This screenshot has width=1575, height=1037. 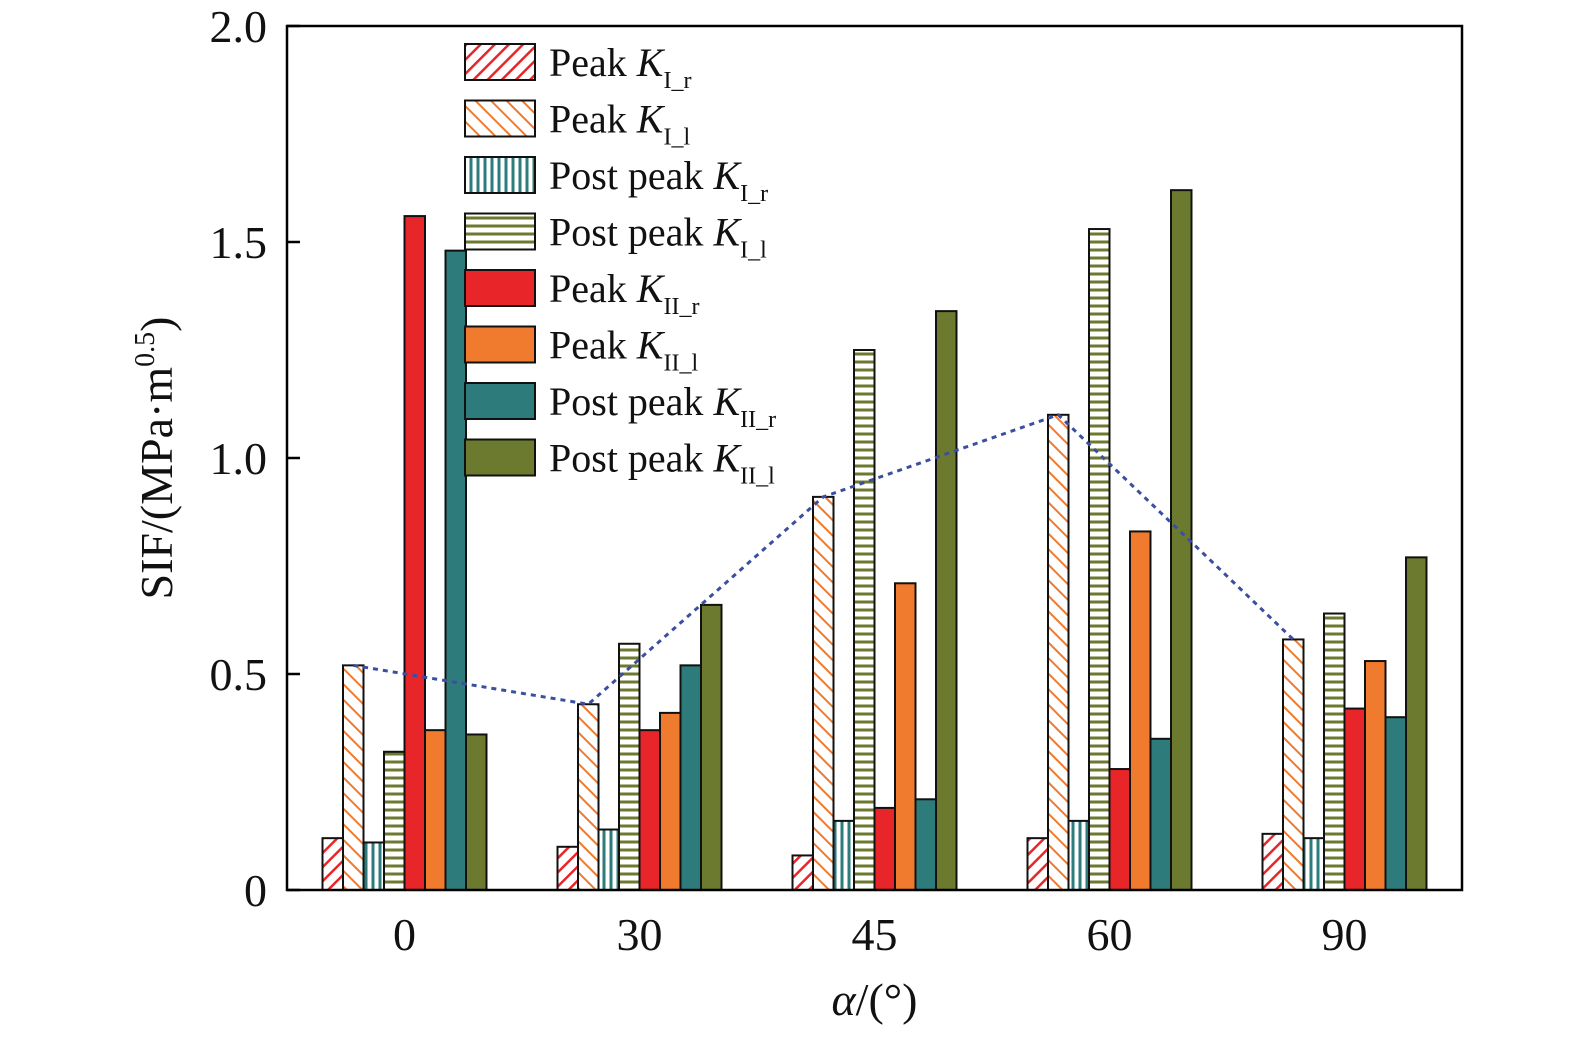 I want to click on legend-label: Peak KII_r, so click(x=624, y=293).